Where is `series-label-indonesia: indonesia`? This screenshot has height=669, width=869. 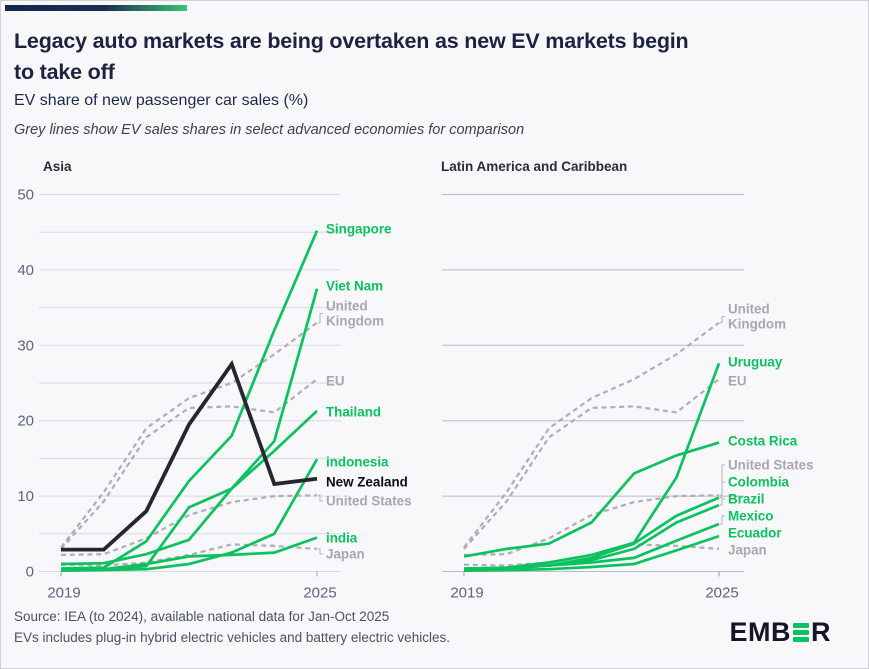 series-label-indonesia: indonesia is located at coordinates (357, 462).